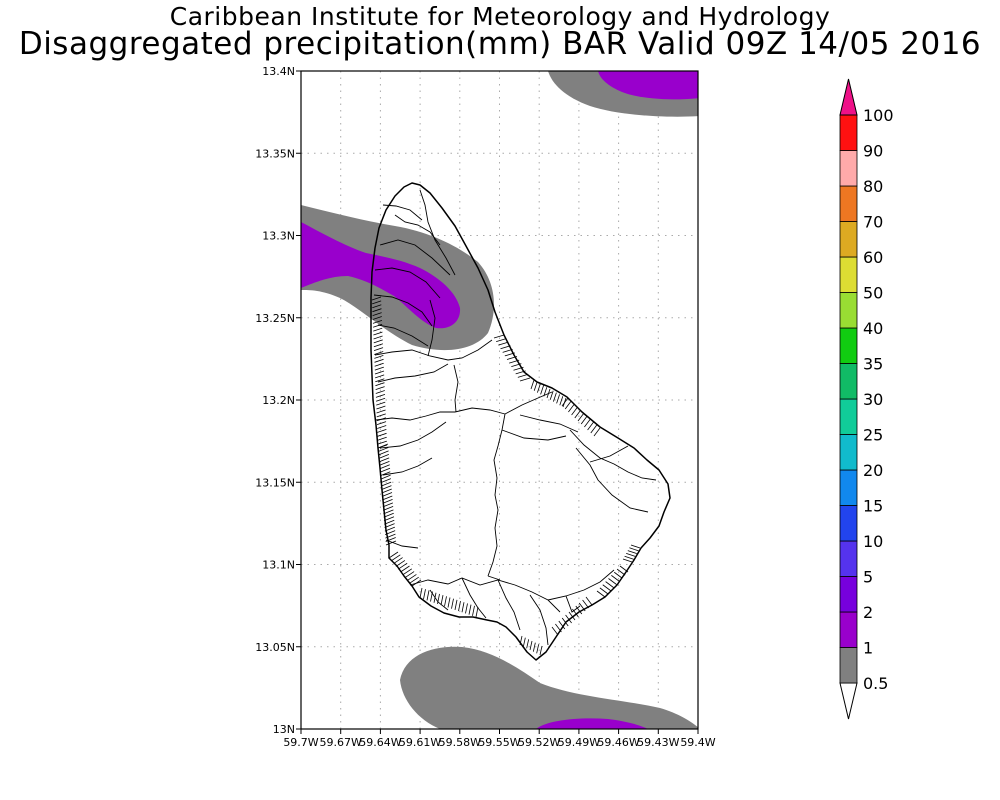 The width and height of the screenshot is (1000, 800). Describe the element at coordinates (648, 85) in the screenshot. I see `rain-area-1mm` at that location.